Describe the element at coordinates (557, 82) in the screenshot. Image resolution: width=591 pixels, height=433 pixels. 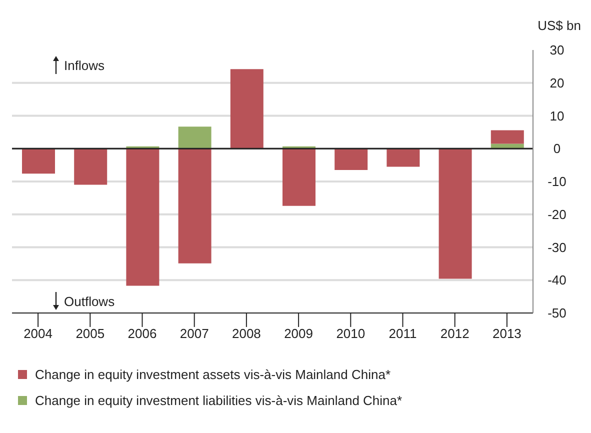
I see `y-tick-label: 20` at that location.